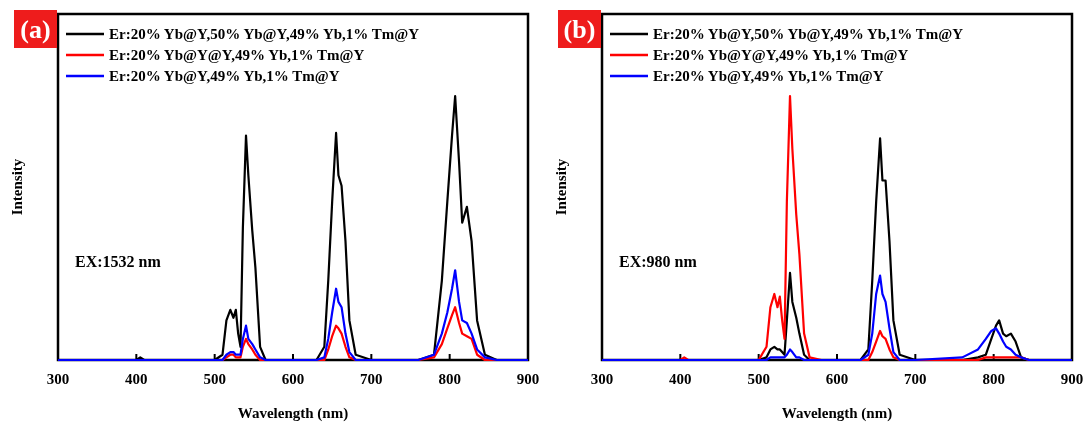 The width and height of the screenshot is (1088, 432). What do you see at coordinates (579, 29) in the screenshot?
I see `chart-title: (b)` at bounding box center [579, 29].